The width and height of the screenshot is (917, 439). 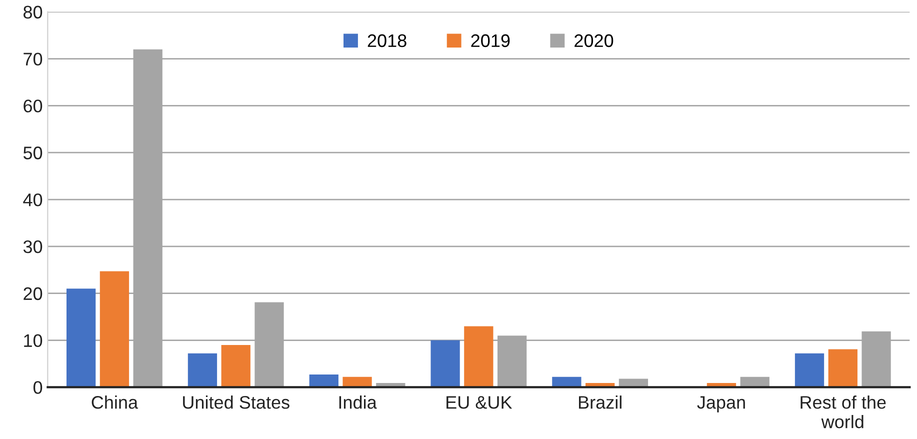 I want to click on y-tick-label: 60, so click(x=33, y=106).